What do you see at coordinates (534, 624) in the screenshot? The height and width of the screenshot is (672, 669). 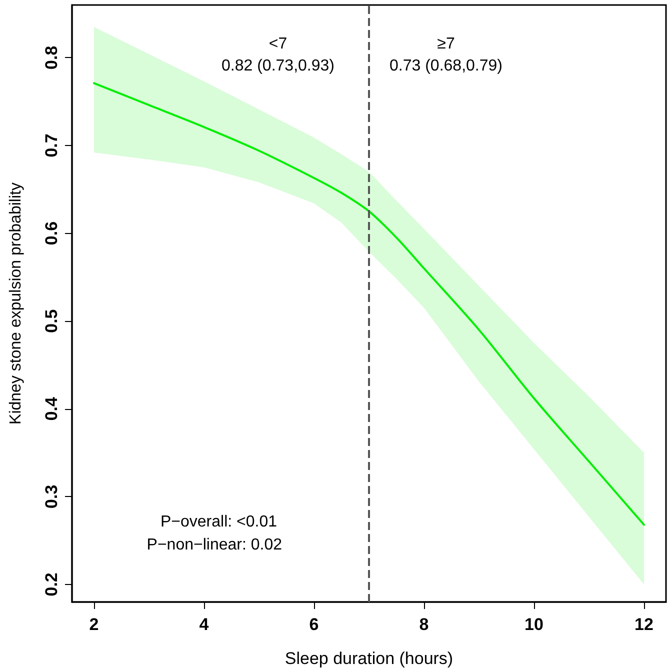 I see `x-tick-label: 10` at bounding box center [534, 624].